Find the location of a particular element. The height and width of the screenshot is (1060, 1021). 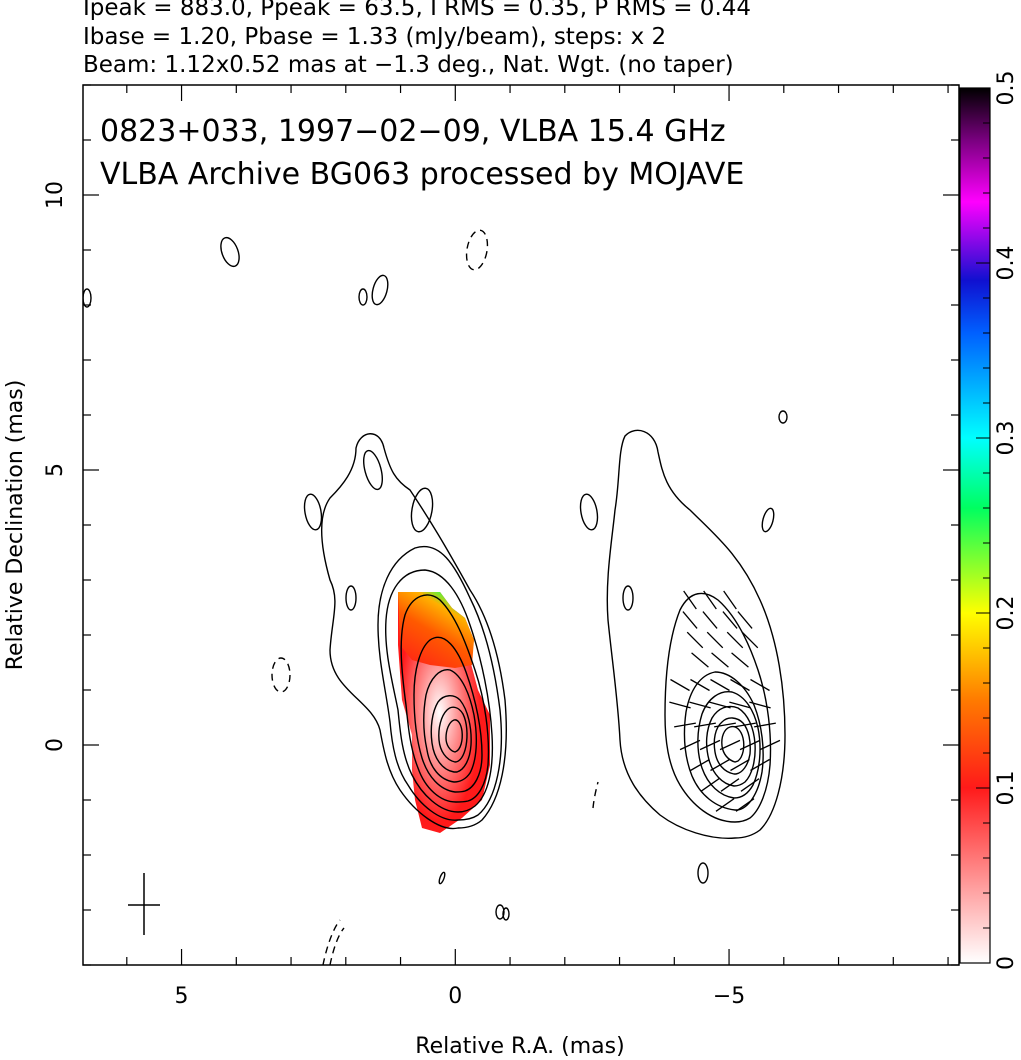

evpa-vectors is located at coordinates (725, 701).